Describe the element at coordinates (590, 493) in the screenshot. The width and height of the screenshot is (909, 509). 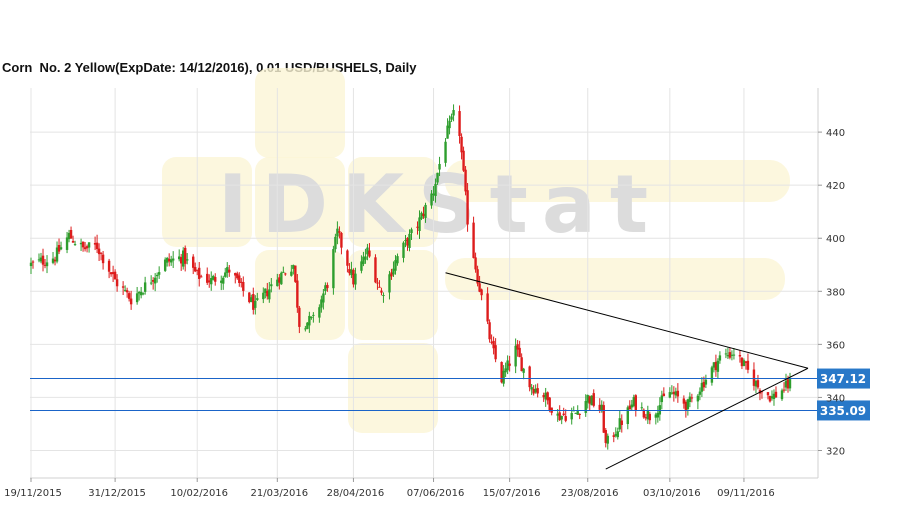
I see `x-tick-label: 23/08/2016` at that location.